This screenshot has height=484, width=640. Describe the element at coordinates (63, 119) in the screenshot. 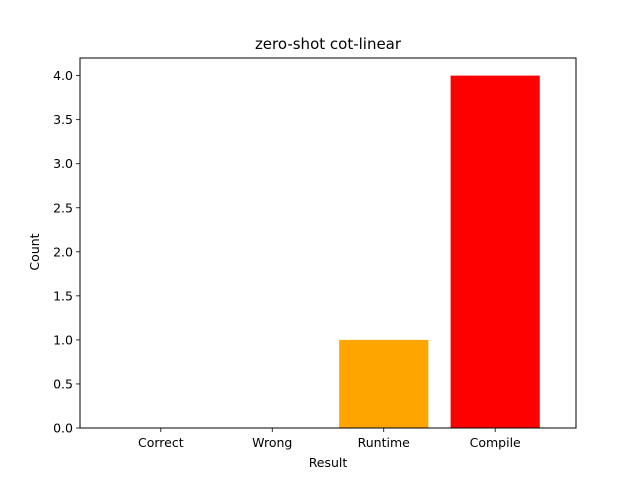

I see `y-tick-label: 3.5` at that location.